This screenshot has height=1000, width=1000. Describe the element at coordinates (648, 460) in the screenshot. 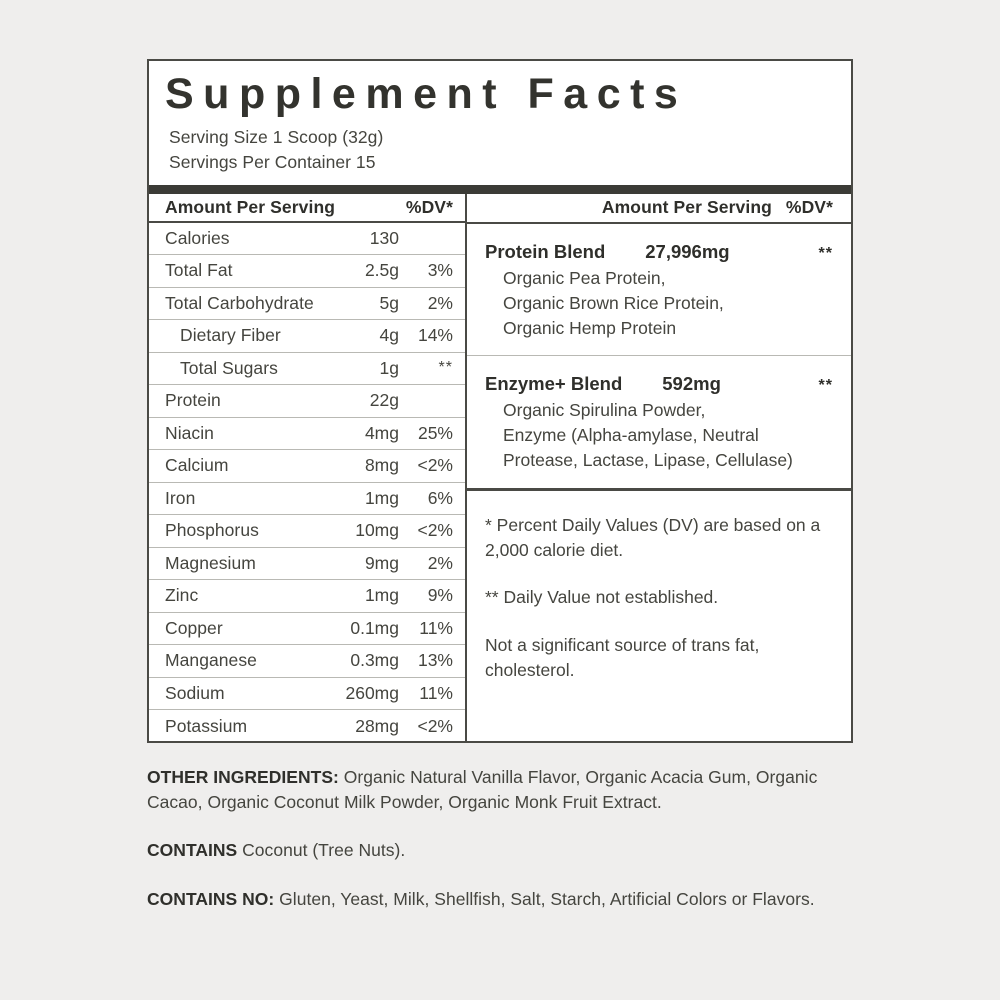

I see `list-item: Protease, Lactase, Lipase, Cellulase)` at that location.